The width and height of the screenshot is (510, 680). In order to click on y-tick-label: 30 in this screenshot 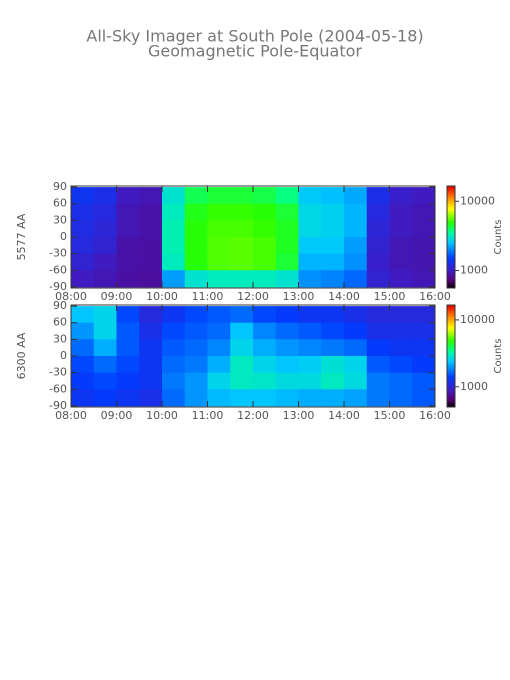, I will do `click(60, 338)`.